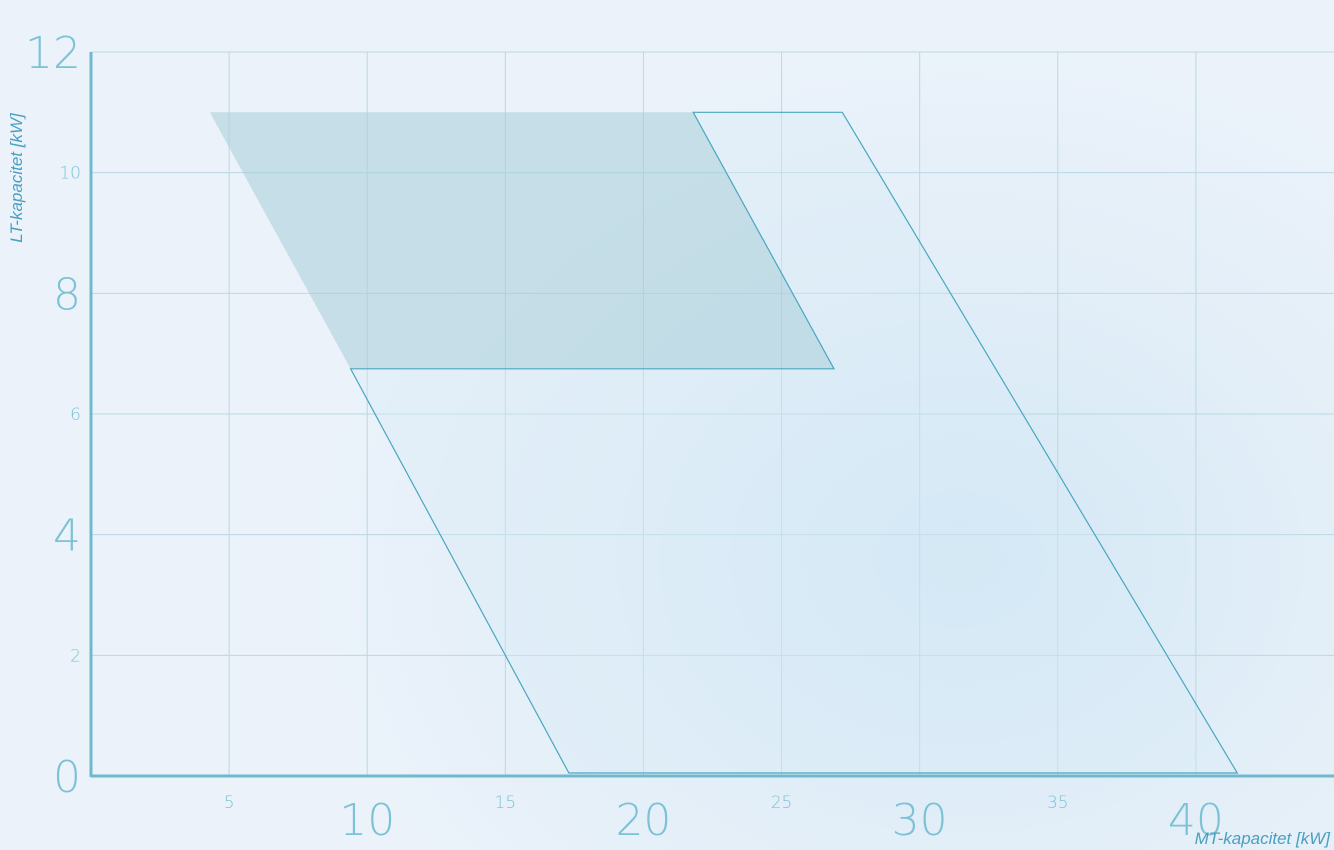 The image size is (1334, 850). Describe the element at coordinates (1058, 803) in the screenshot. I see `x-tick-label-35: 35` at that location.